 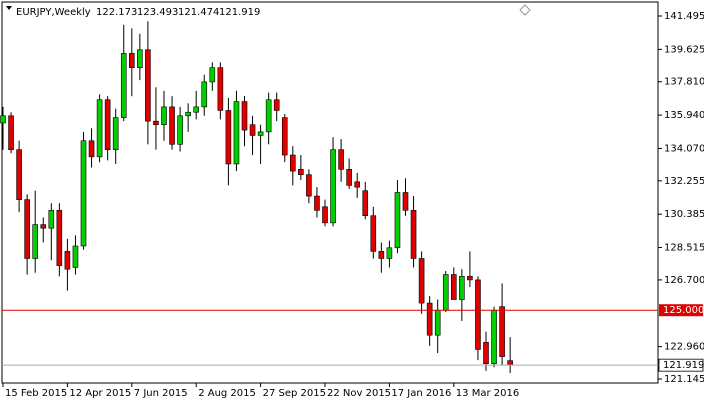 I want to click on y-tick-label: 141.495, so click(x=684, y=16).